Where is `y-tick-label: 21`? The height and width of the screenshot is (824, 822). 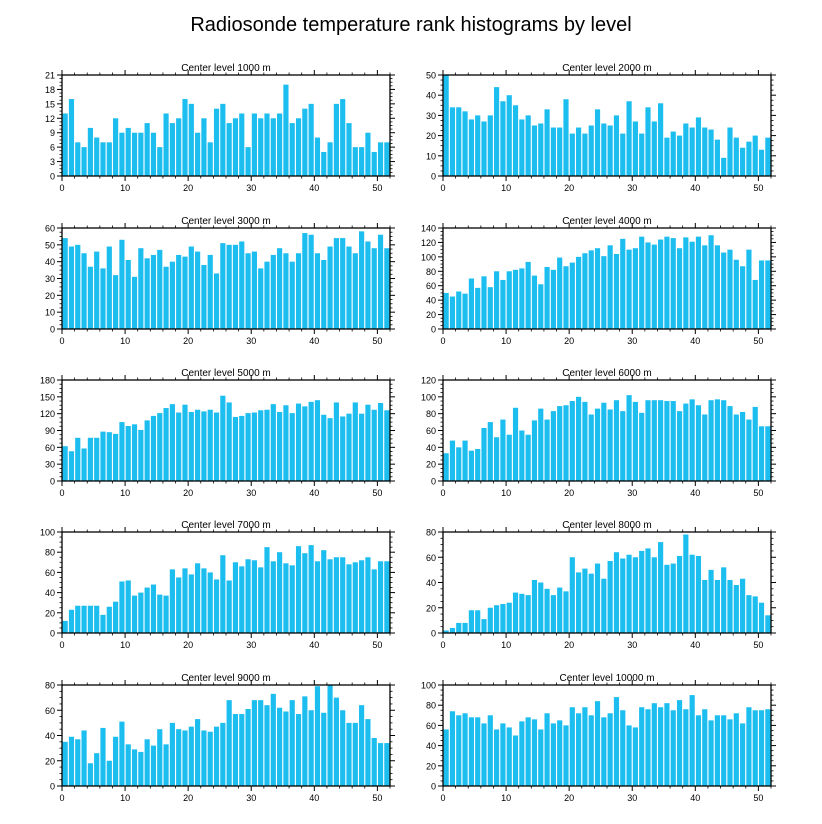
y-tick-label: 21 is located at coordinates (50, 76).